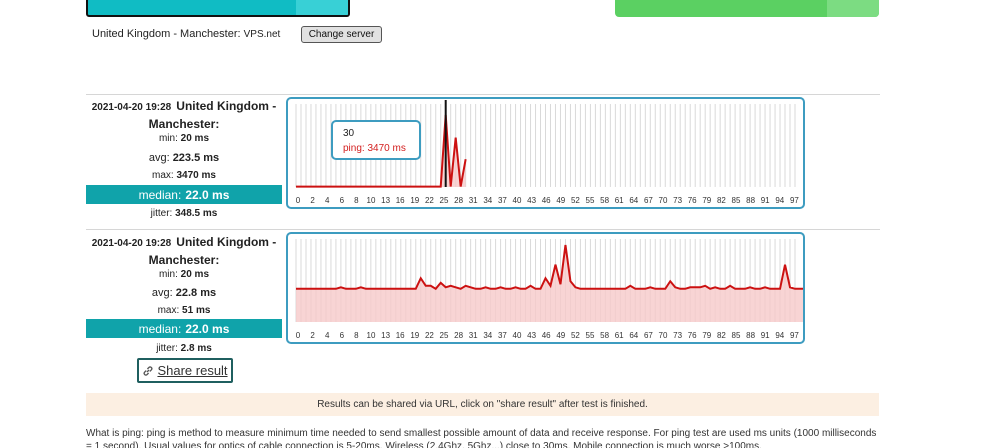 The image size is (999, 448). I want to click on progress-shade, so click(853, 8).